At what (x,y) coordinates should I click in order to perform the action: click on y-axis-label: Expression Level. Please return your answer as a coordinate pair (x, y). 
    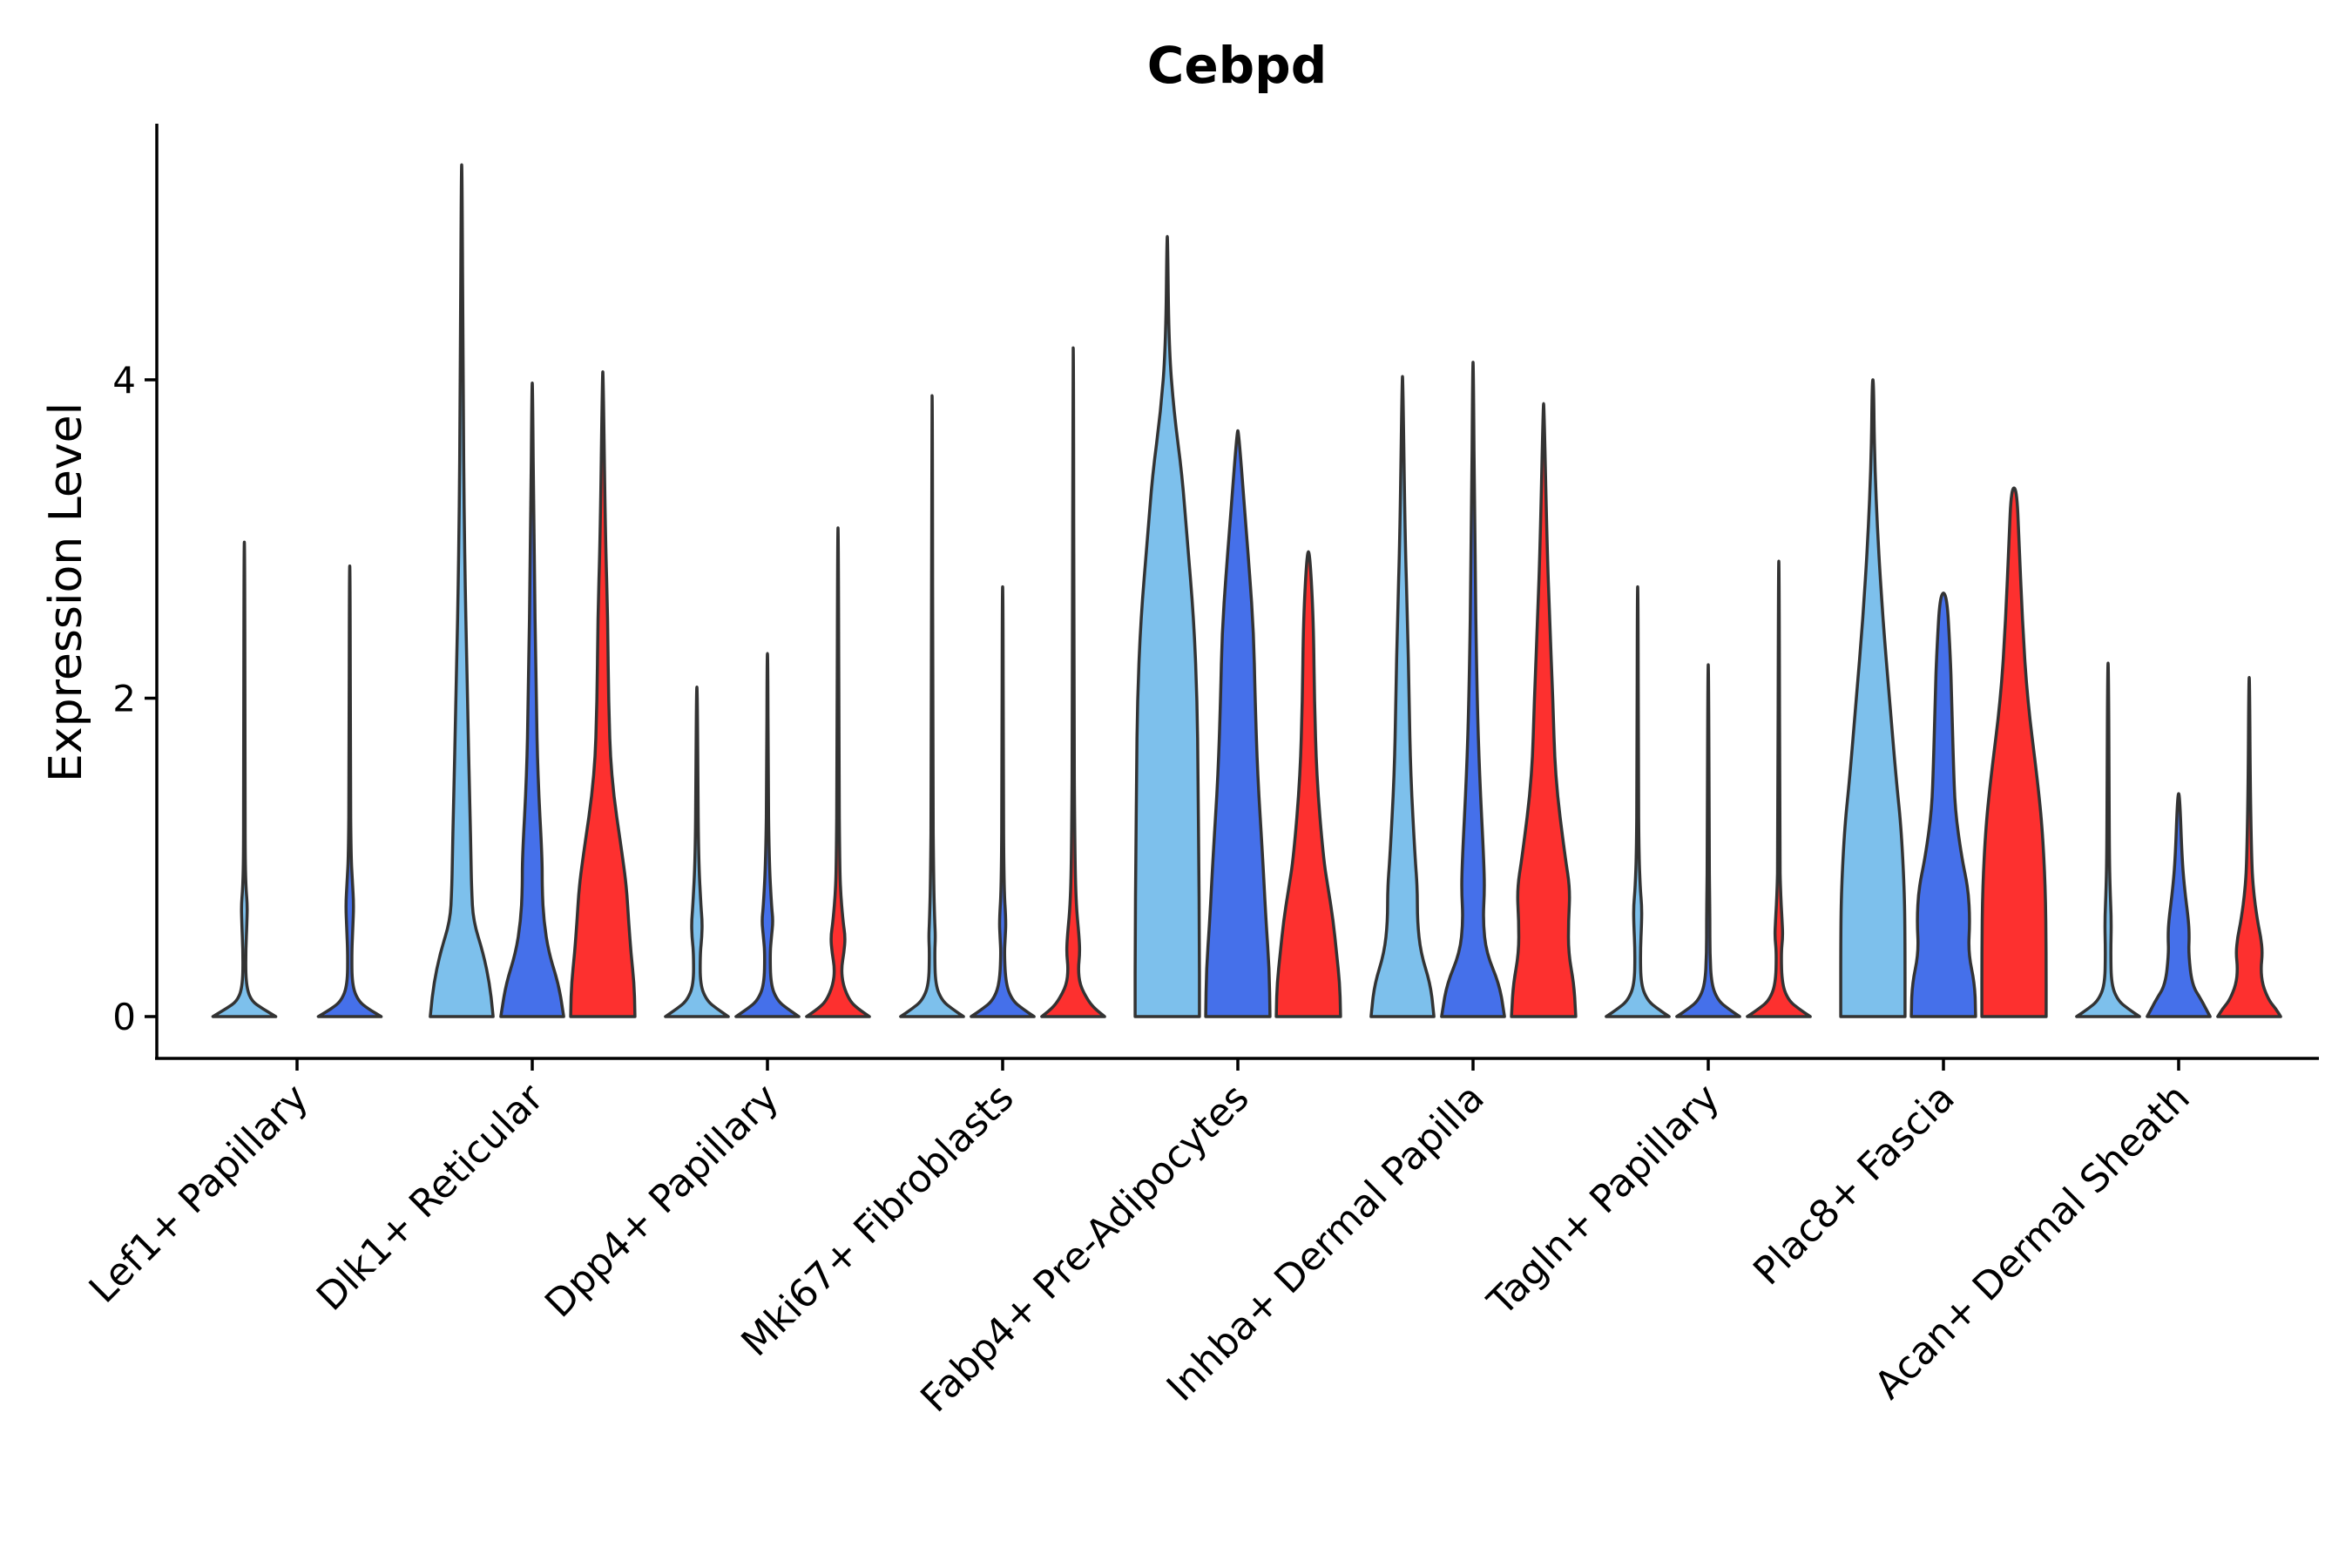
    Looking at the image, I should click on (66, 592).